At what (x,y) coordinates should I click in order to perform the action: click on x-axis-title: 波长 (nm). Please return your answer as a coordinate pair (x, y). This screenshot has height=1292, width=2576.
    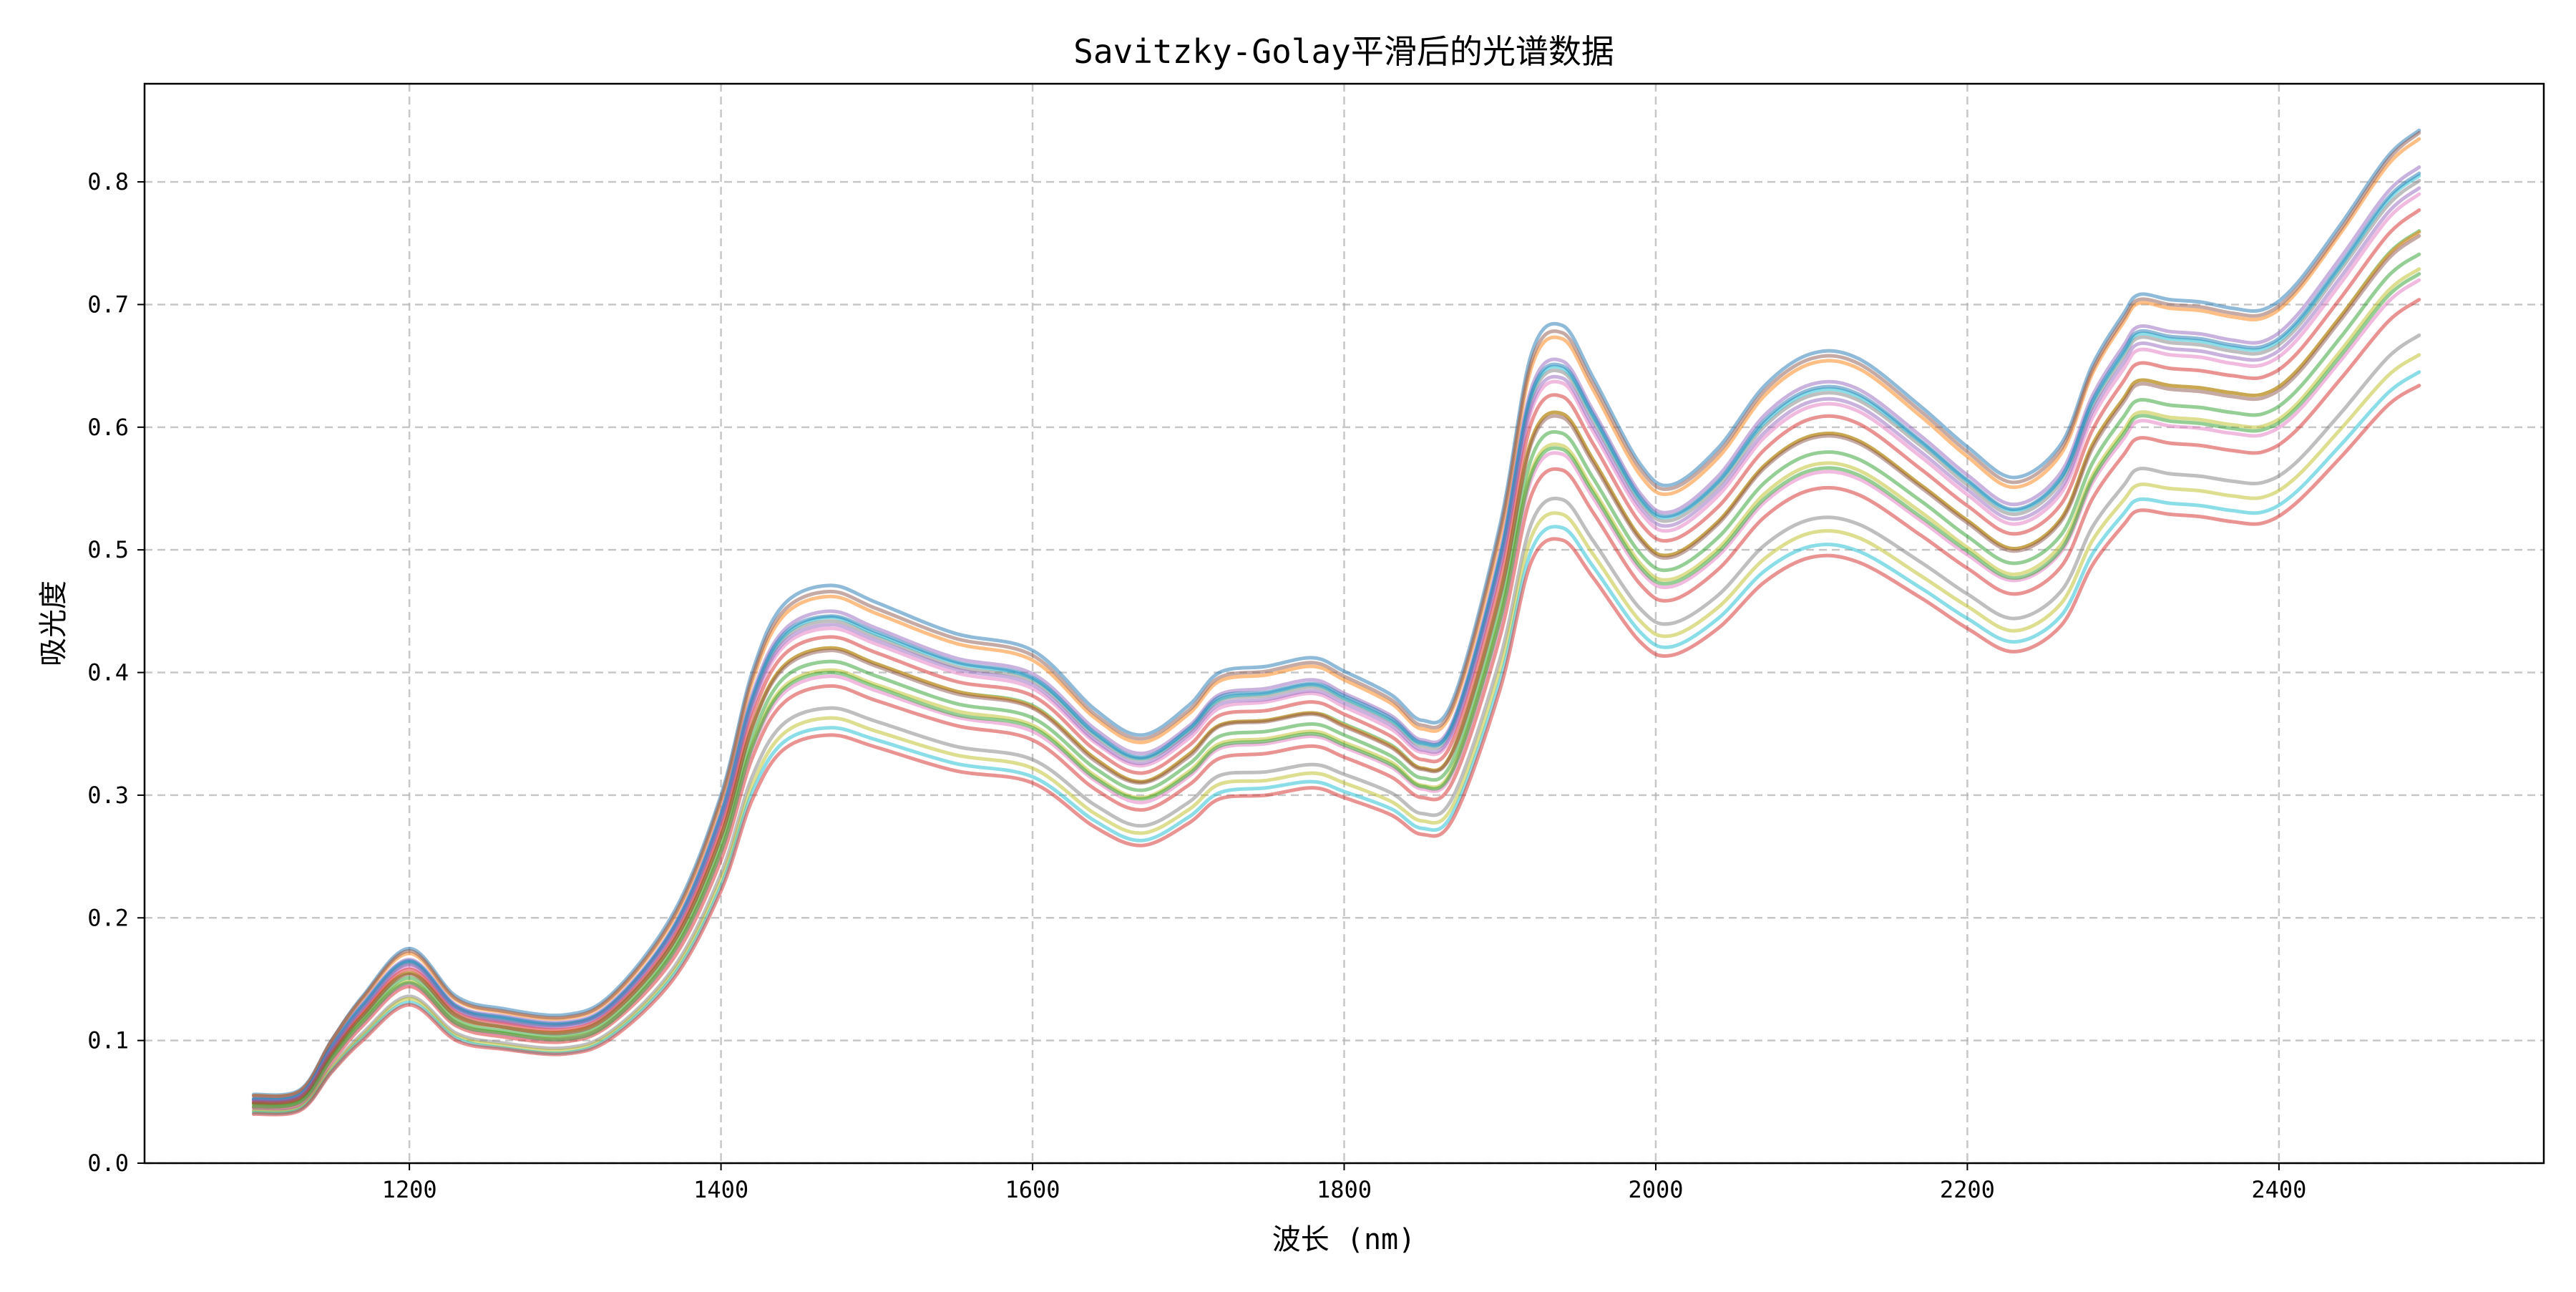
    Looking at the image, I should click on (1343, 1239).